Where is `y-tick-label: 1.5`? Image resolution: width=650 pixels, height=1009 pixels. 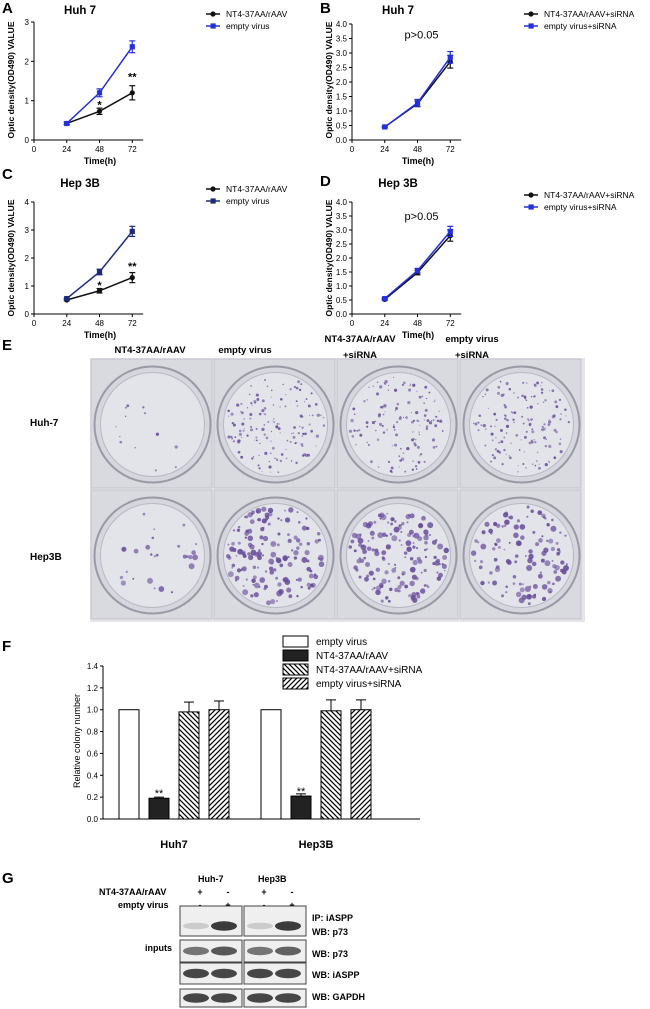 y-tick-label: 1.5 is located at coordinates (342, 272).